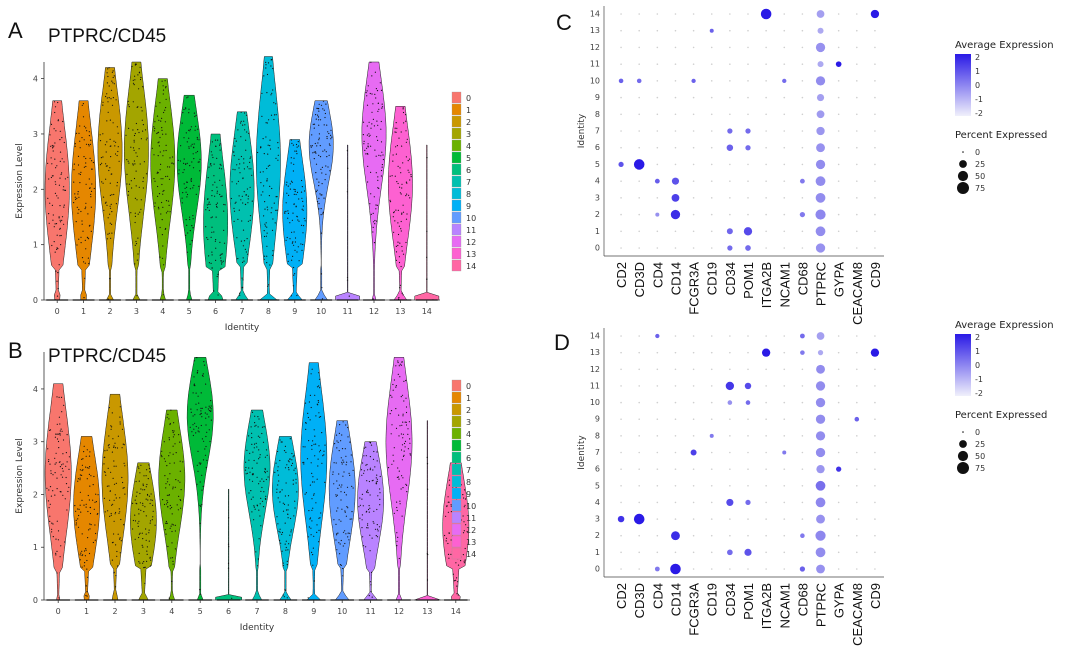  What do you see at coordinates (963, 444) in the screenshot?
I see `legend-size-dot` at bounding box center [963, 444].